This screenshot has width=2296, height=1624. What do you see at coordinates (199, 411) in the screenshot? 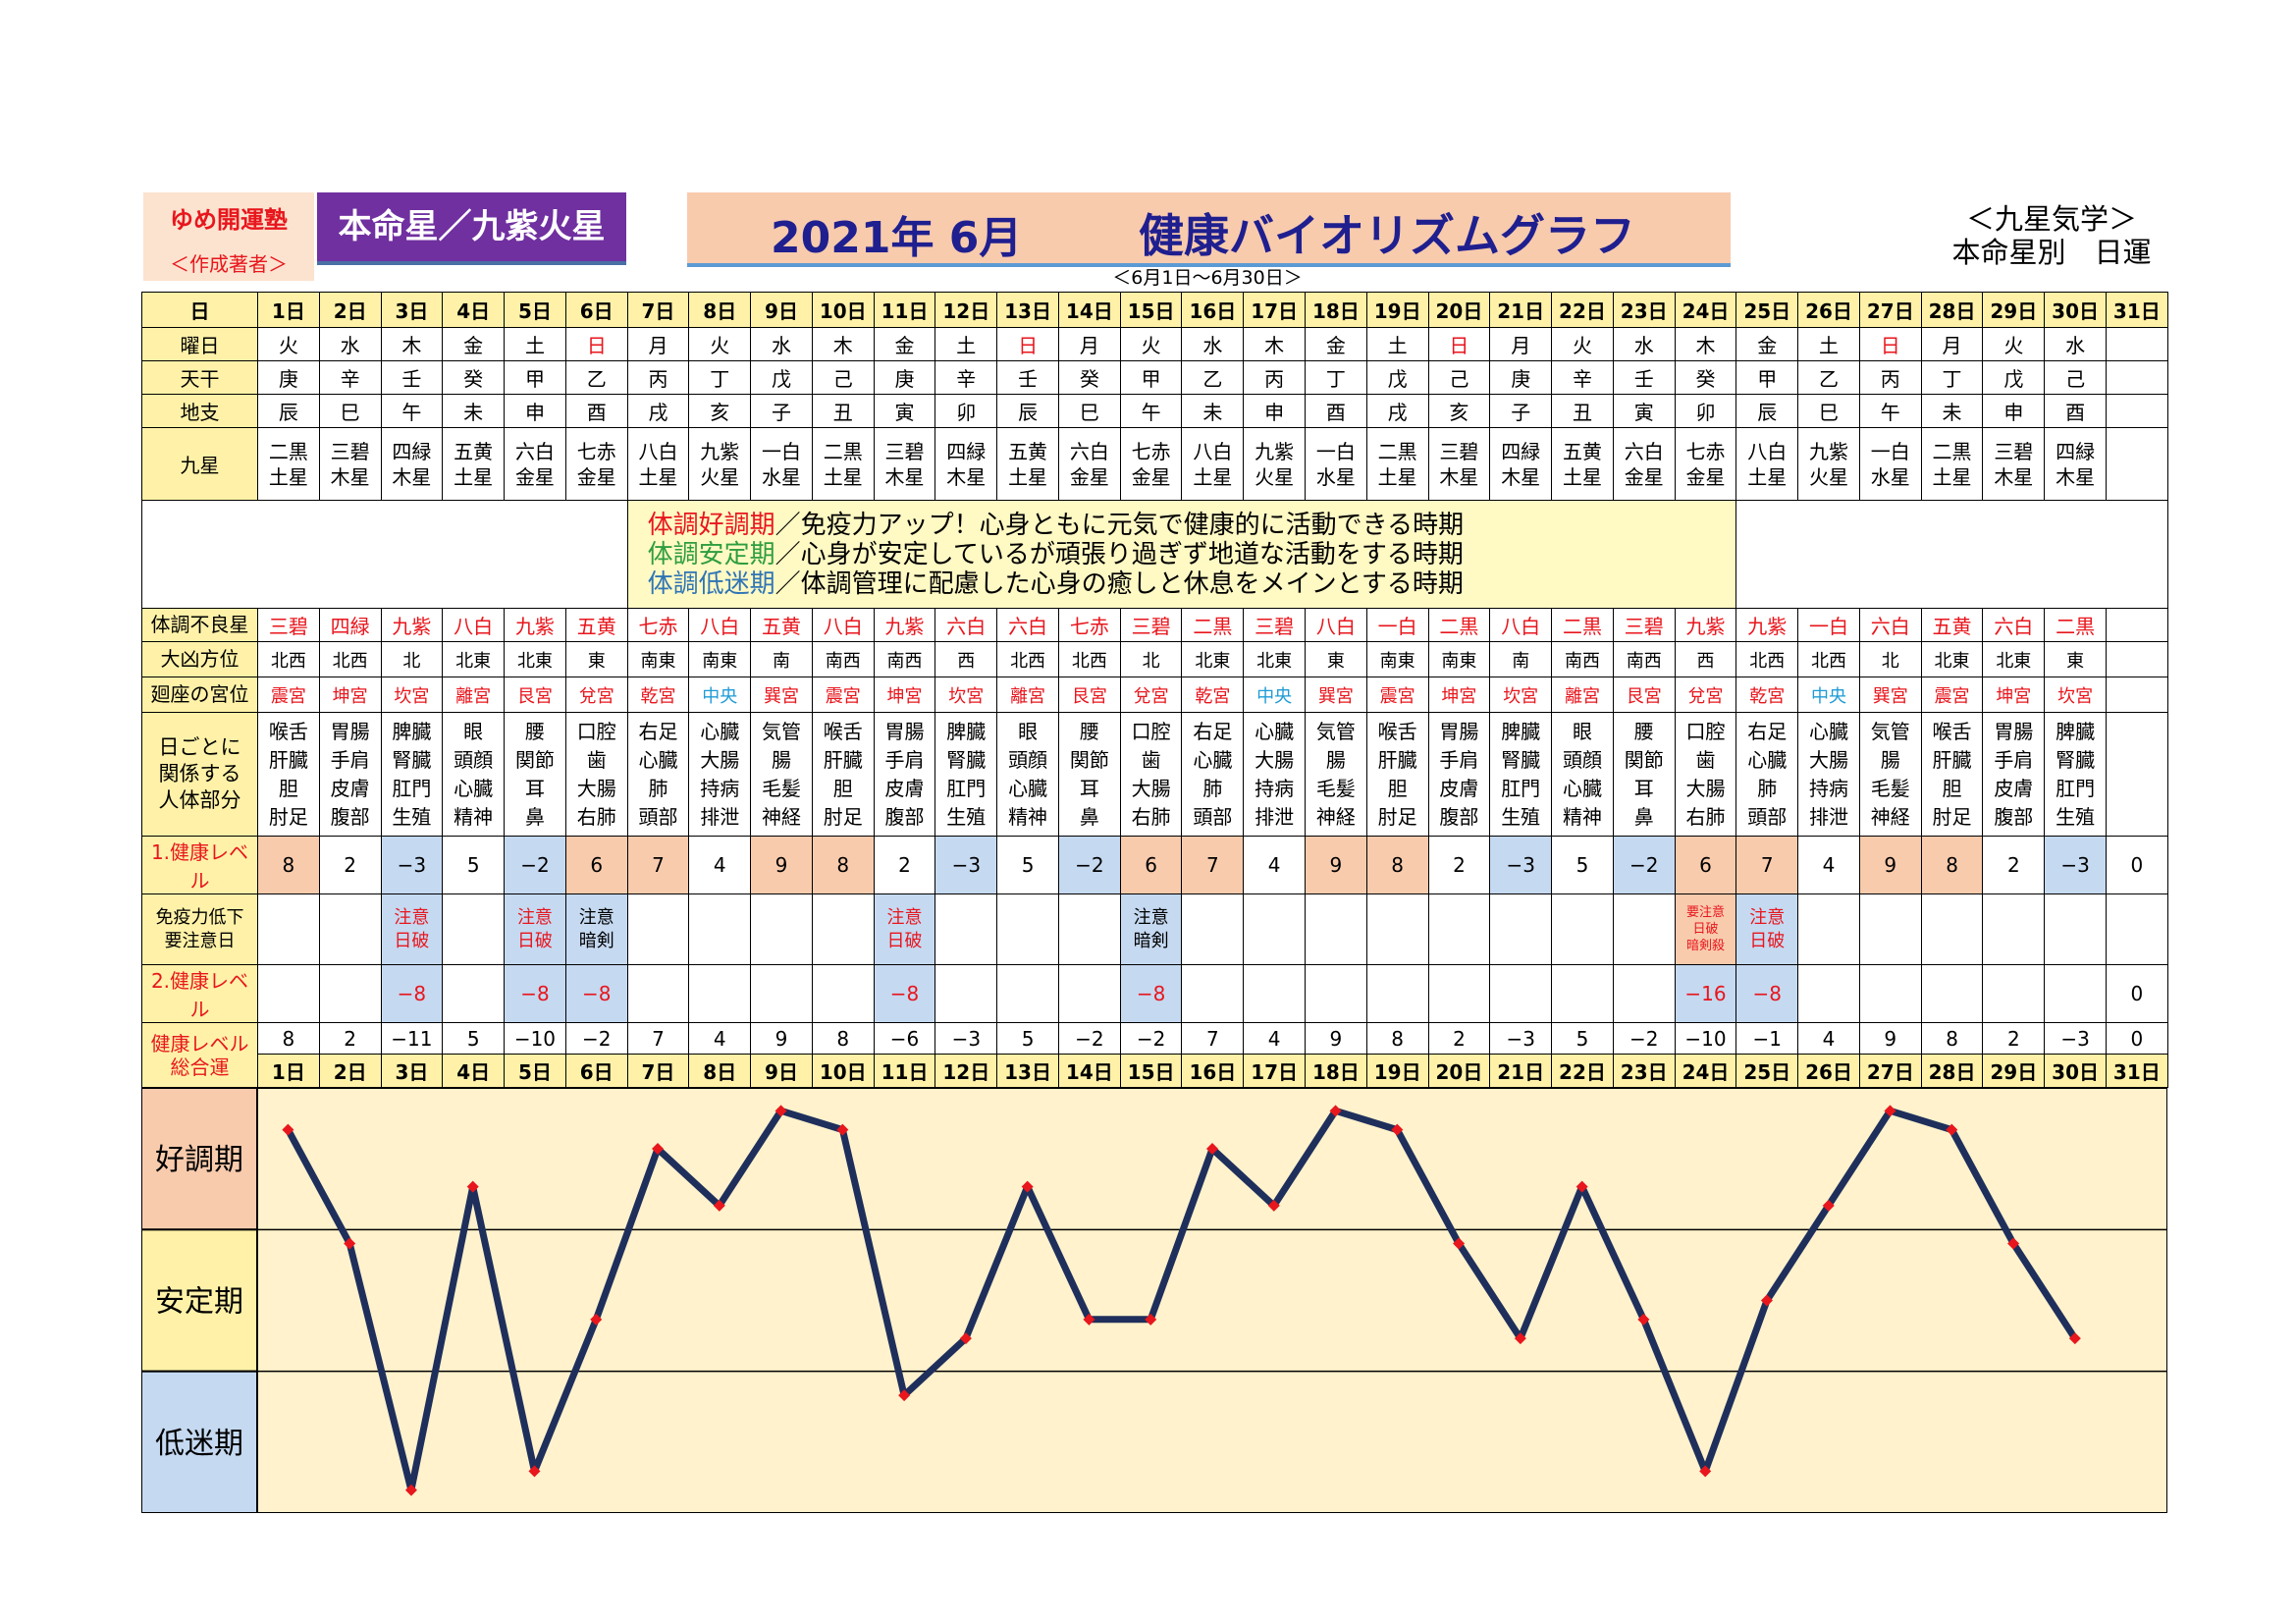
I see `chishi-label: 地支` at bounding box center [199, 411].